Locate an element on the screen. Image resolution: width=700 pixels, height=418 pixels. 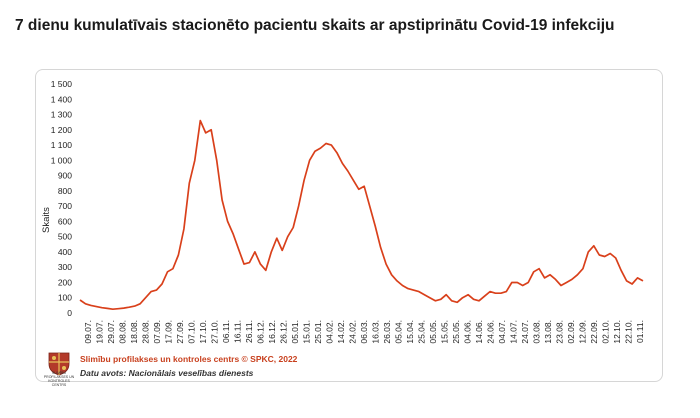
x-tick-label: 28.08. is located at coordinates (146, 332).